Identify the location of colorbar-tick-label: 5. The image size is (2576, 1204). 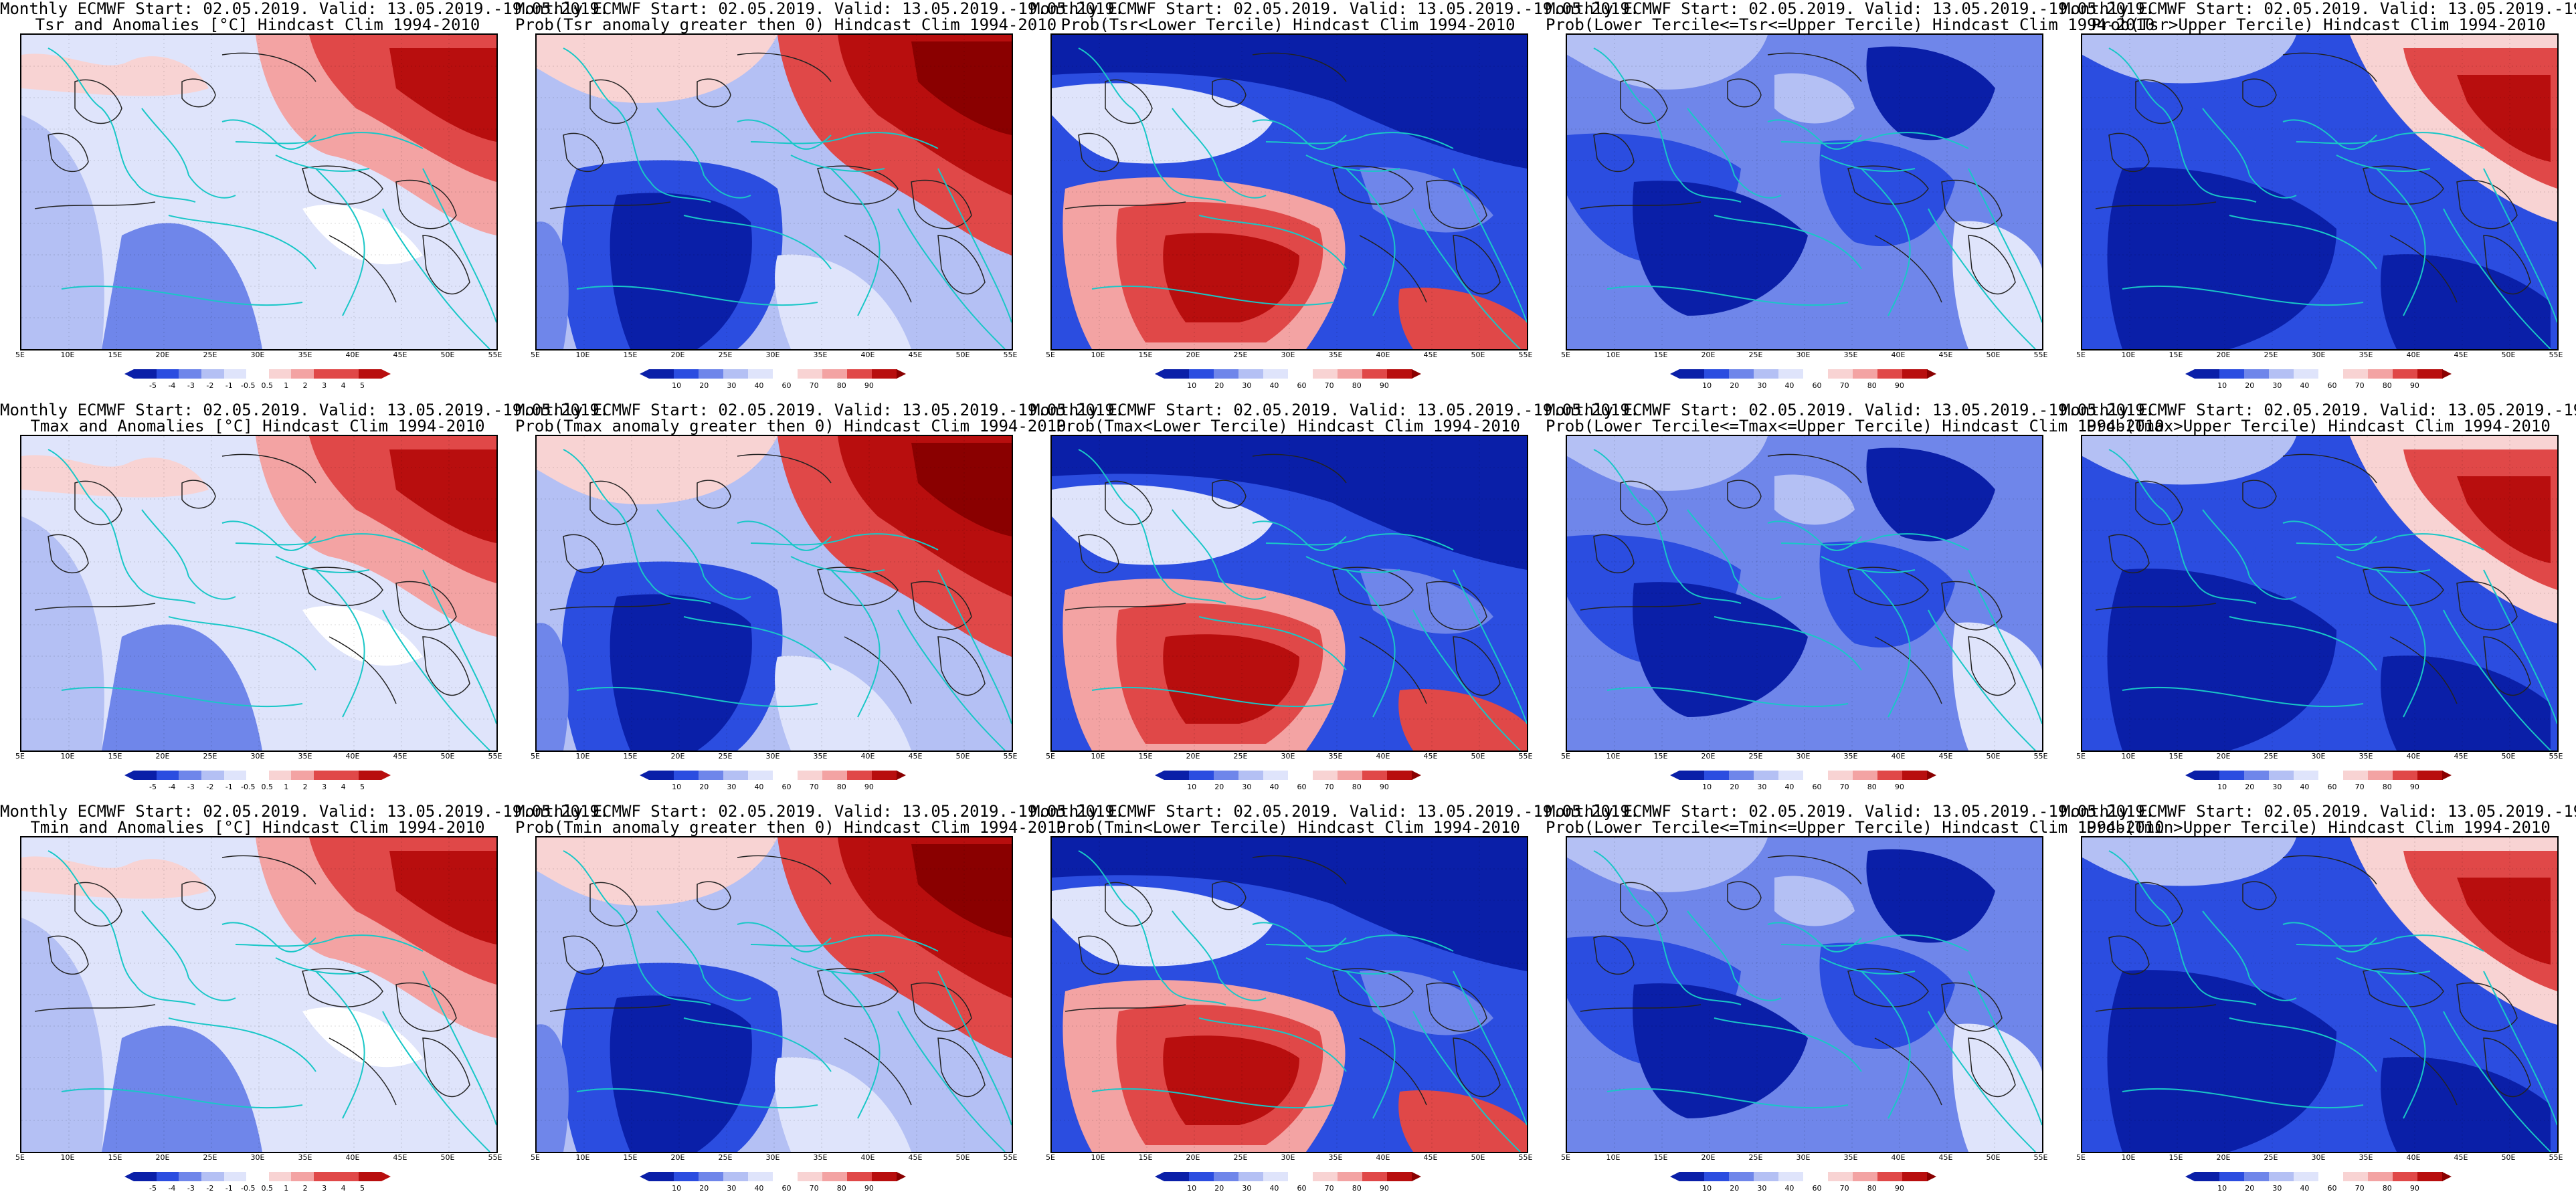
(362, 1188).